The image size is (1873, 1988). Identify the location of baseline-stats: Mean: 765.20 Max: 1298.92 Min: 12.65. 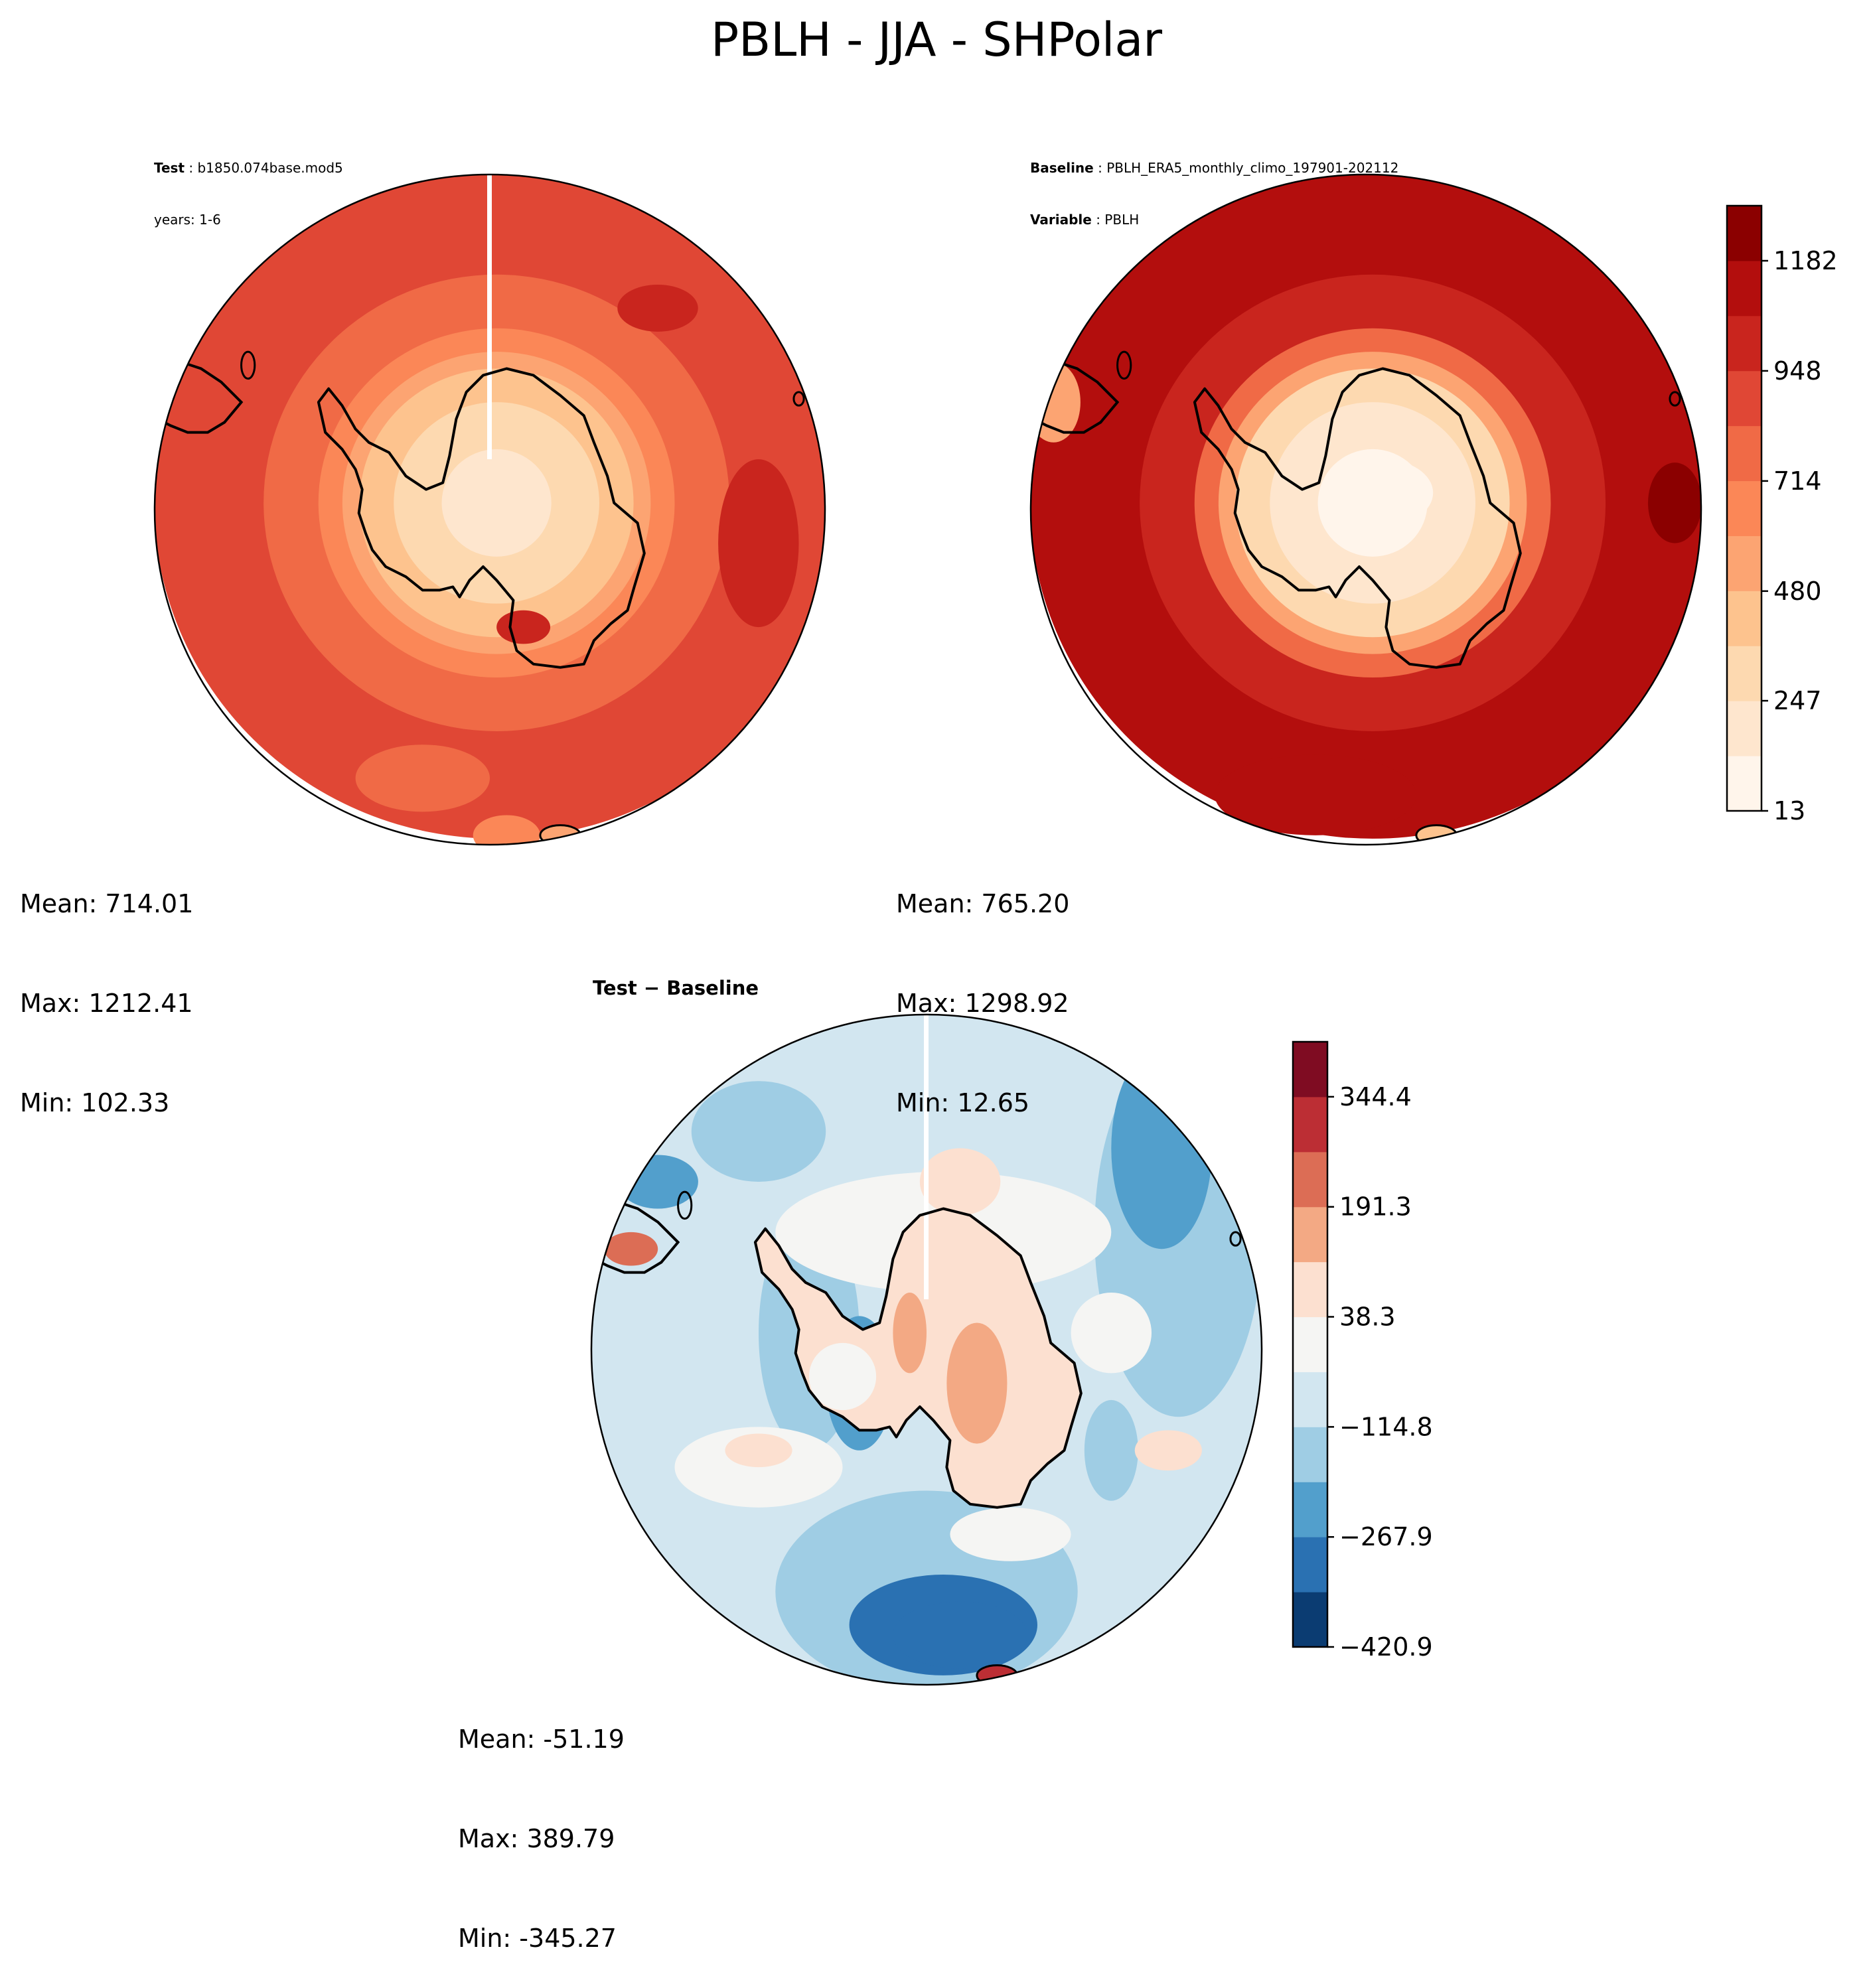
(982, 987).